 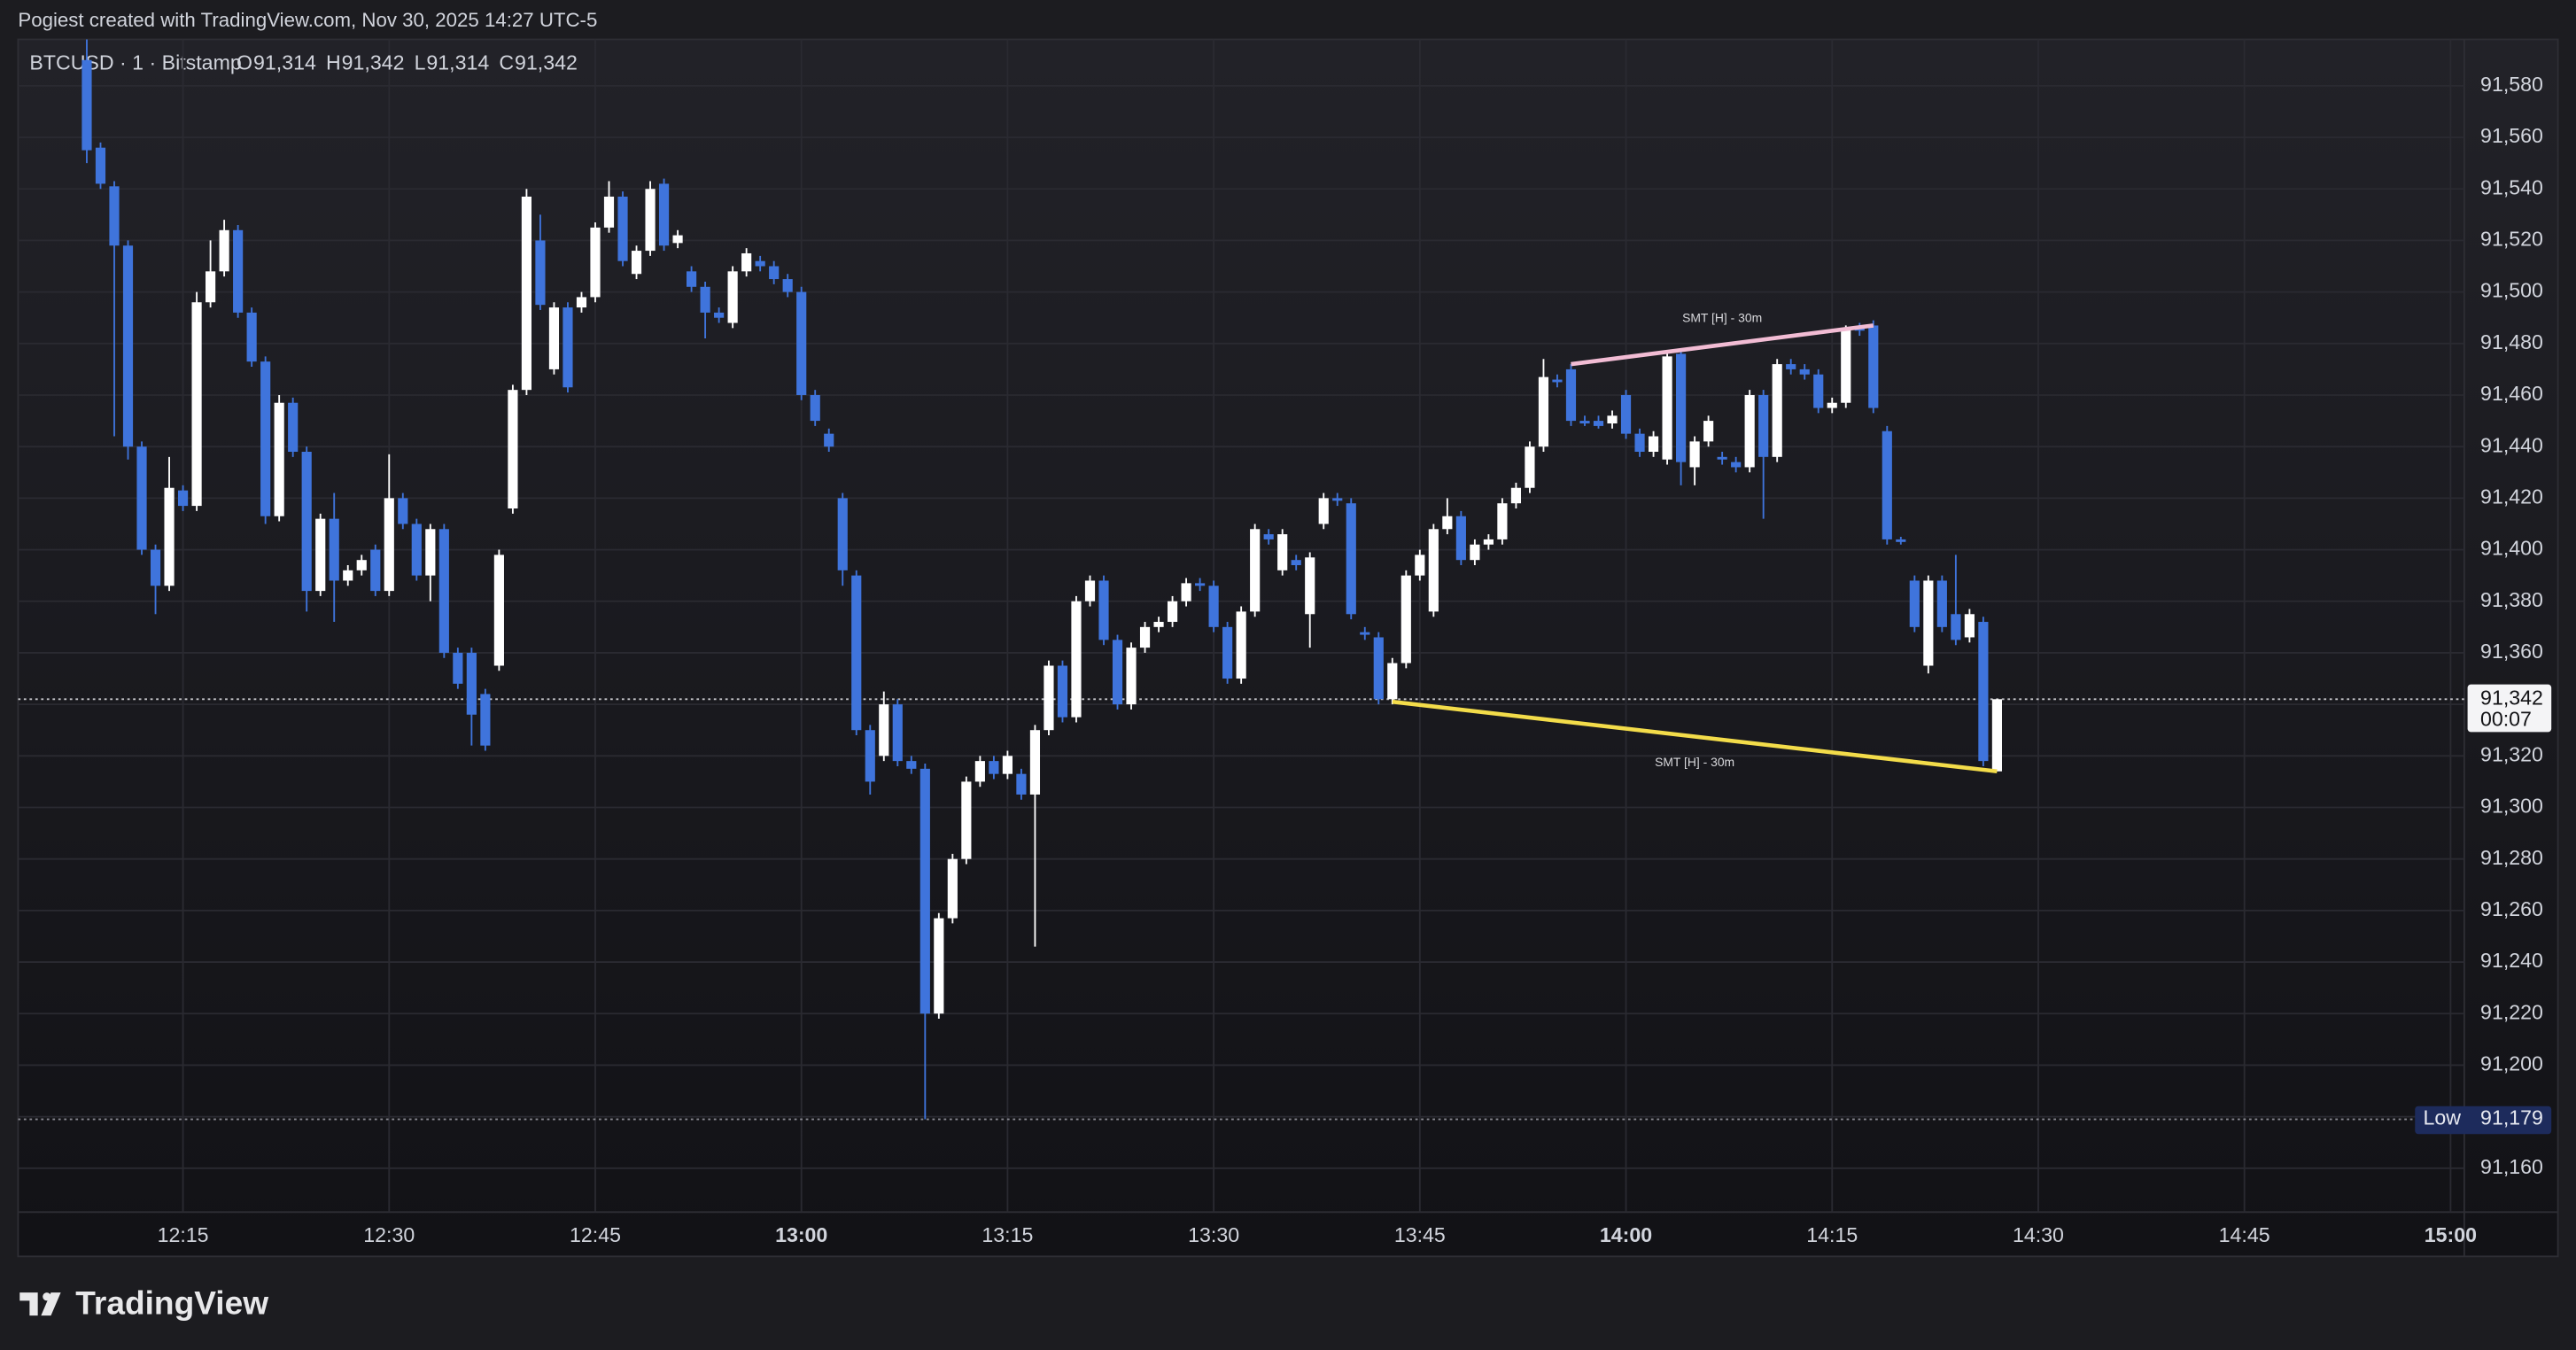 What do you see at coordinates (2511, 548) in the screenshot?
I see `y-tick-label: 91,400` at bounding box center [2511, 548].